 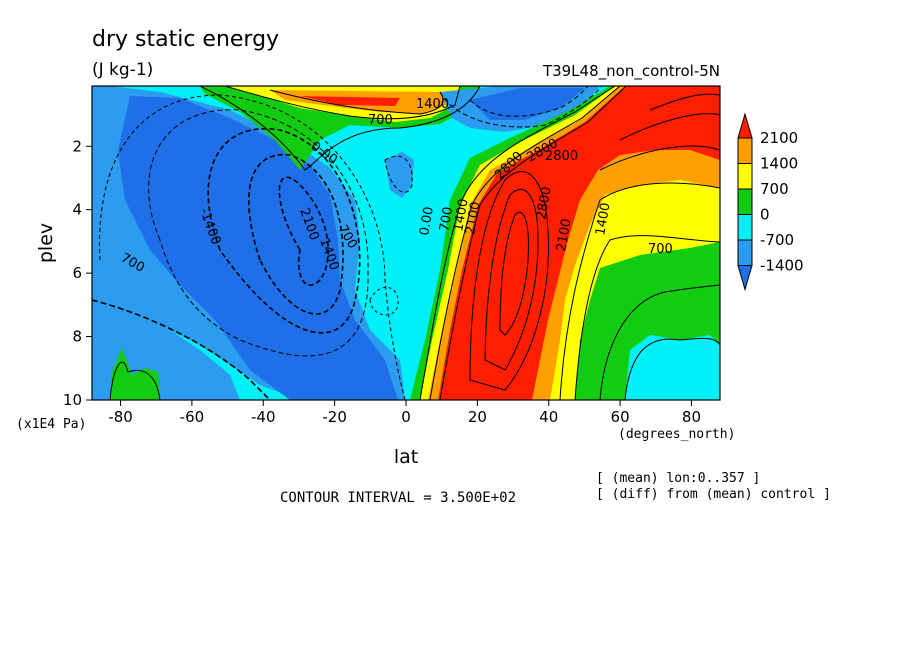 I want to click on x-tick-label: 80, so click(x=691, y=417).